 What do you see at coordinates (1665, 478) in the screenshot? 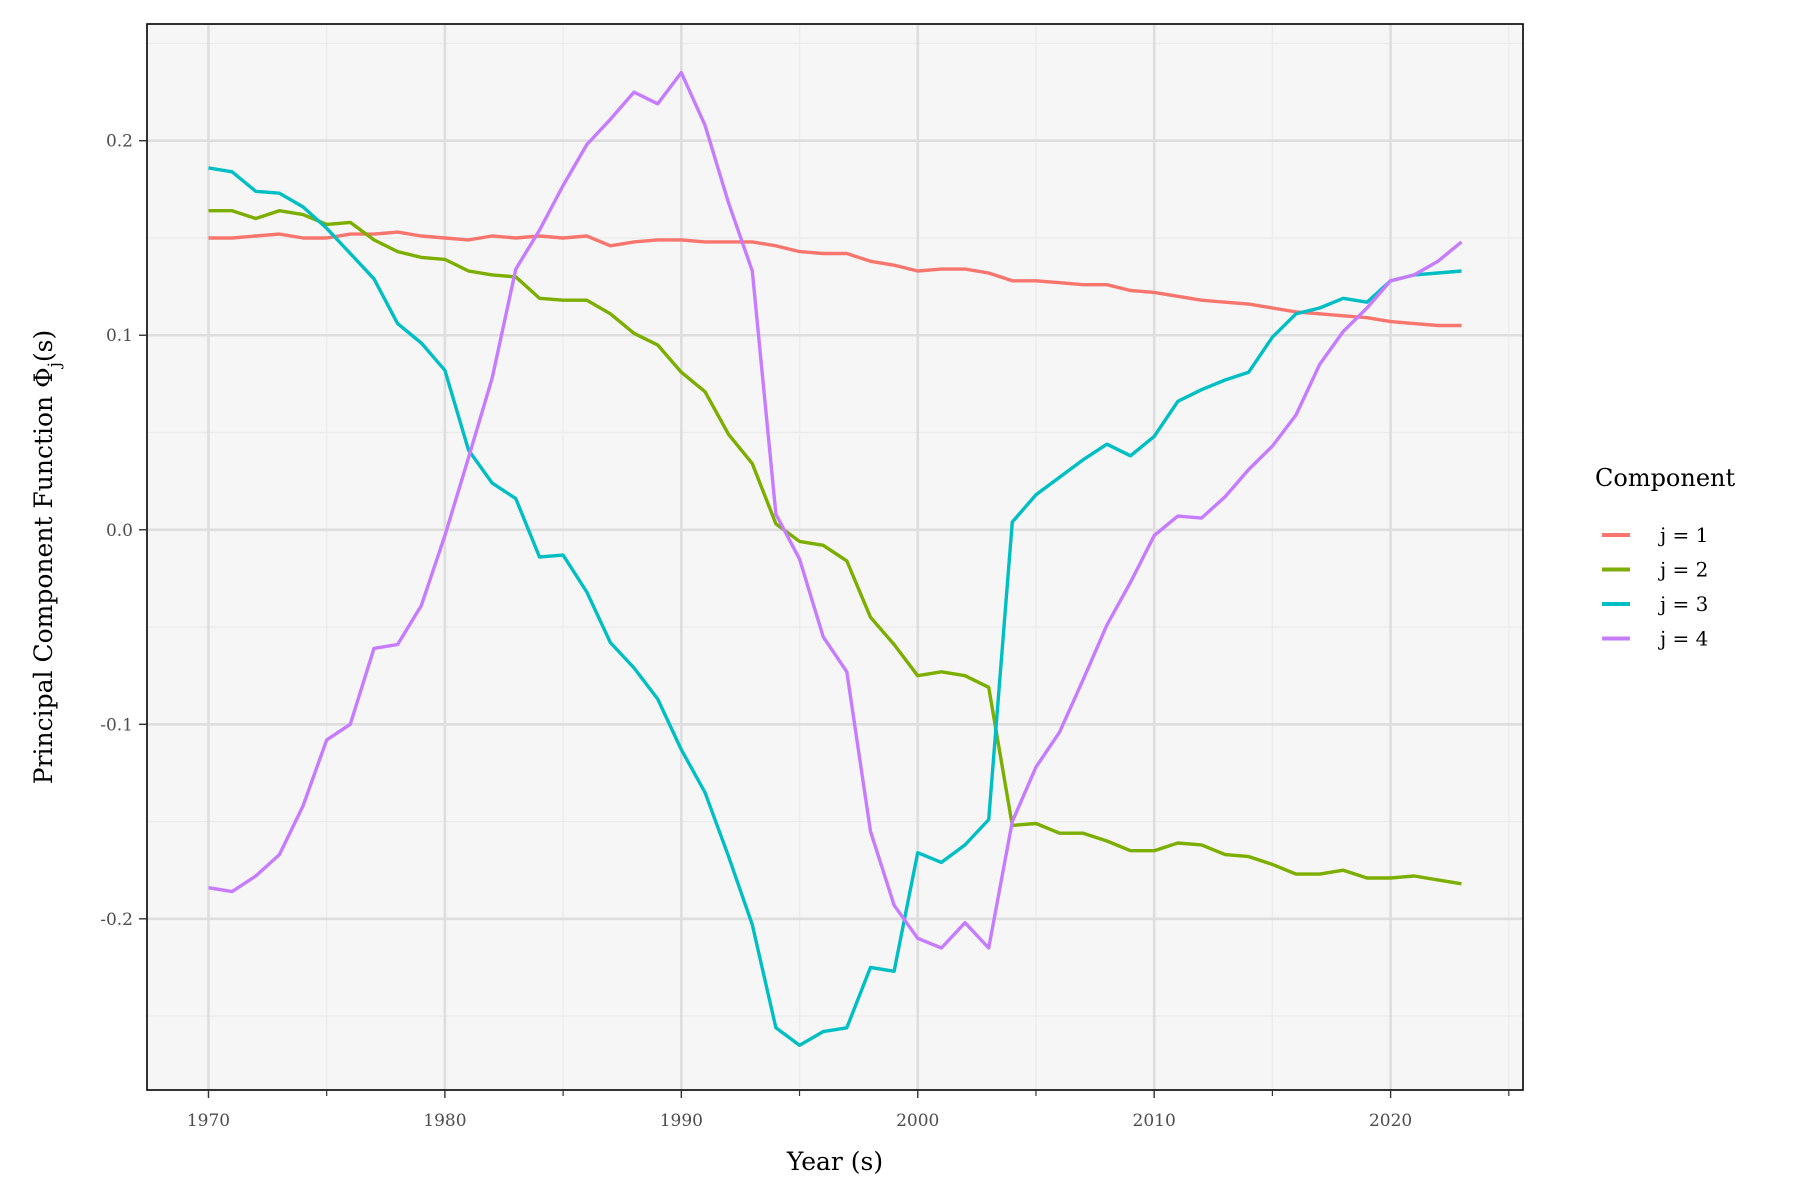
I see `legend-title: Component` at bounding box center [1665, 478].